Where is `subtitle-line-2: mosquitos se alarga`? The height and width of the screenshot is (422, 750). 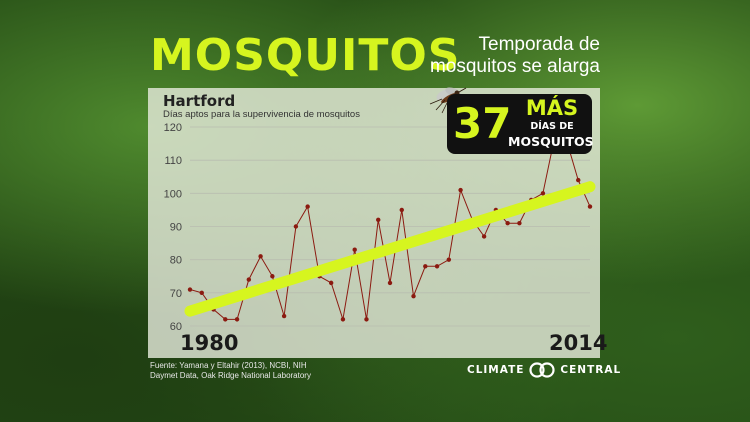
subtitle-line-2: mosquitos se alarga is located at coordinates (514, 66).